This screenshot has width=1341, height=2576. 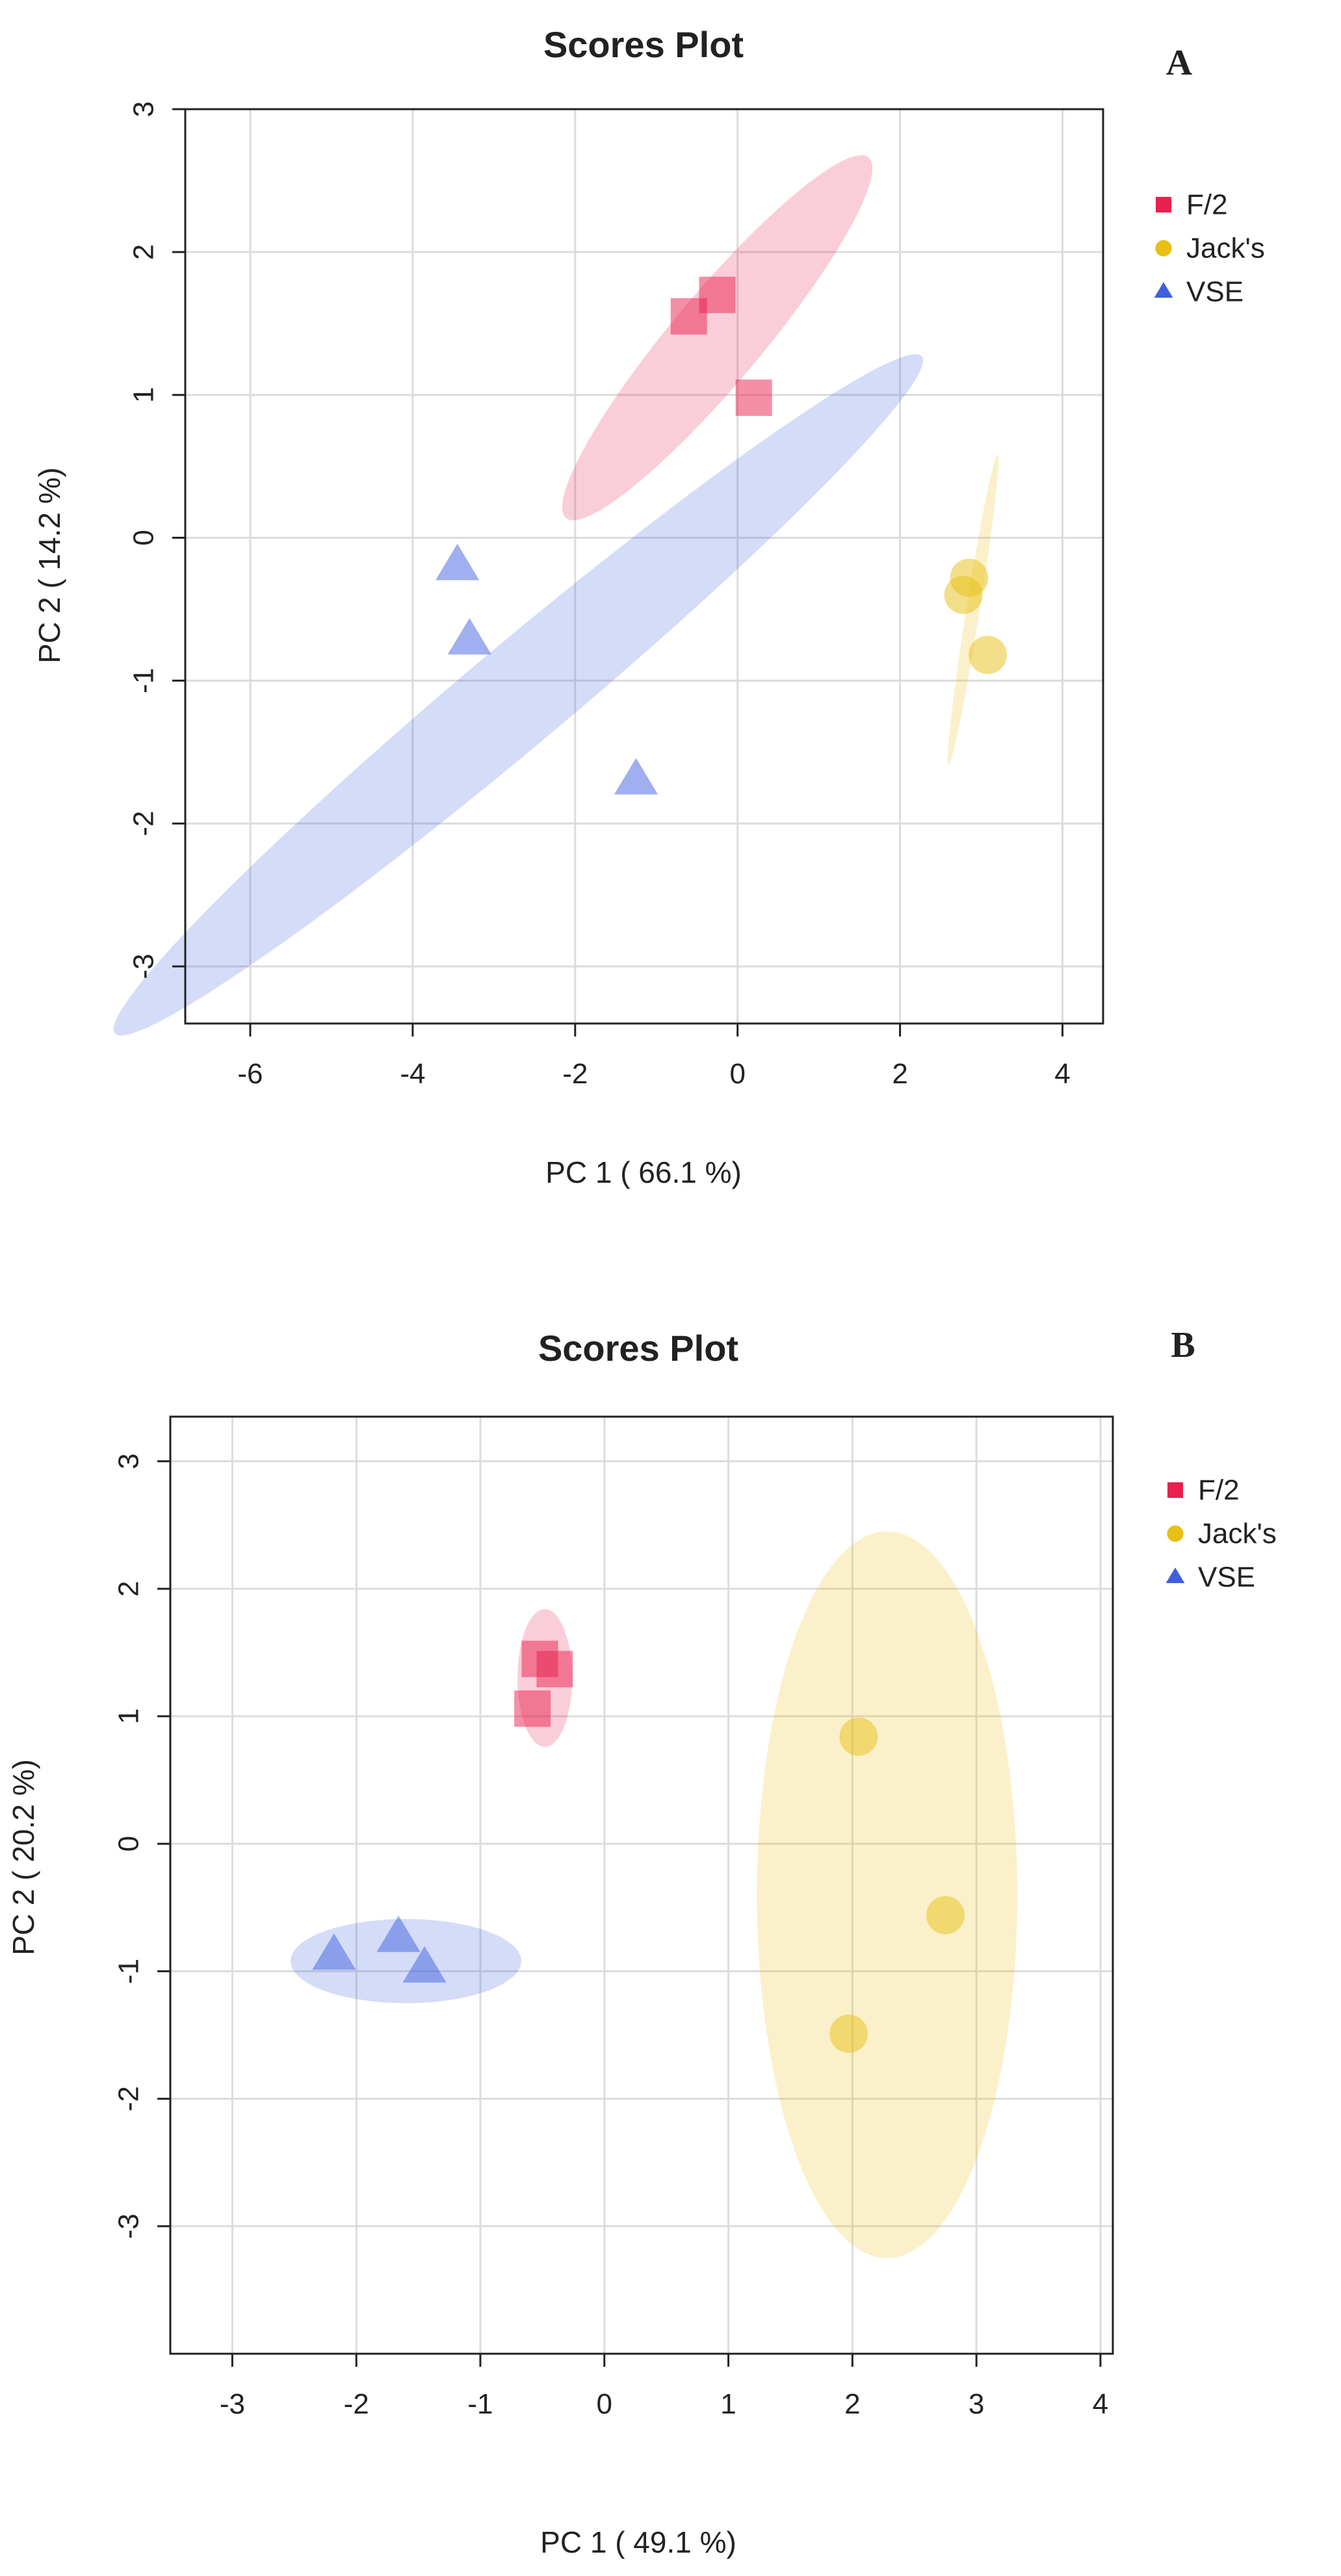 What do you see at coordinates (480, 2404) in the screenshot?
I see `x-tick-label: -1` at bounding box center [480, 2404].